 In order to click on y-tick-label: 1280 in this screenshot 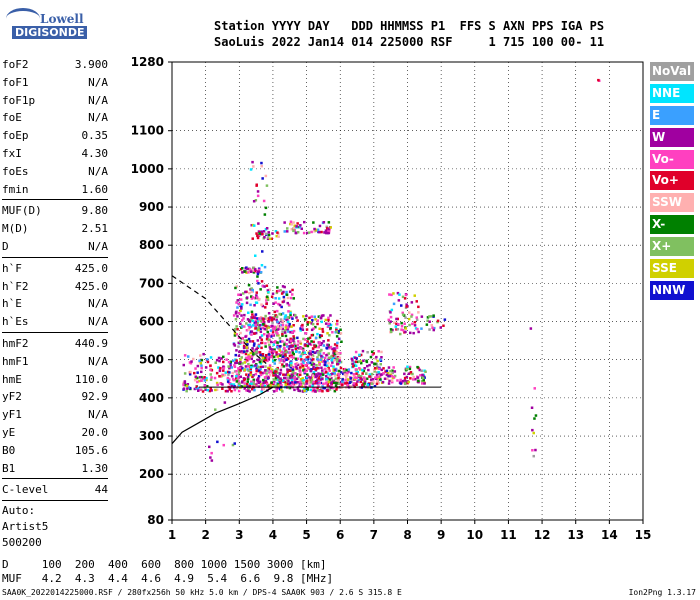, I will do `click(147, 62)`.